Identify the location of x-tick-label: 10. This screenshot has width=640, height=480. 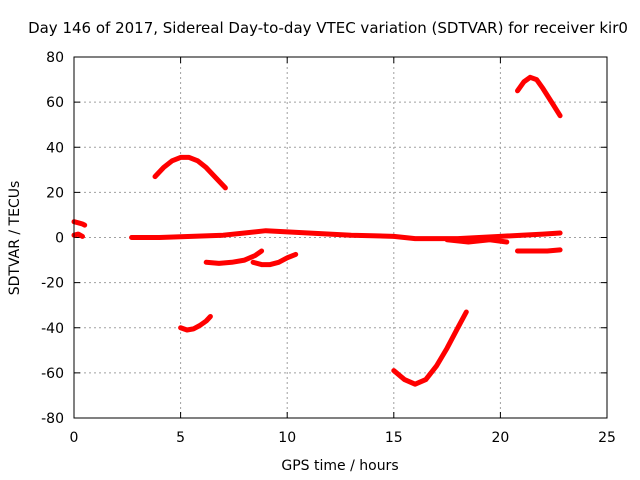
(287, 438).